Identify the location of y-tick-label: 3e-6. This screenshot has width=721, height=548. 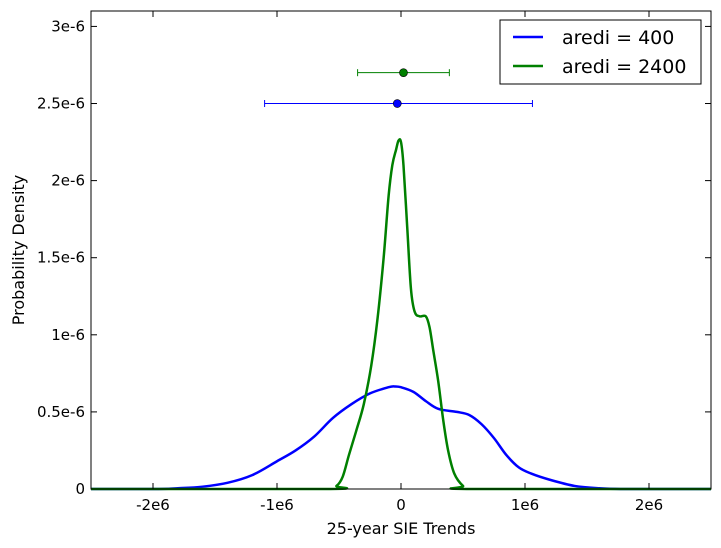
(68, 26).